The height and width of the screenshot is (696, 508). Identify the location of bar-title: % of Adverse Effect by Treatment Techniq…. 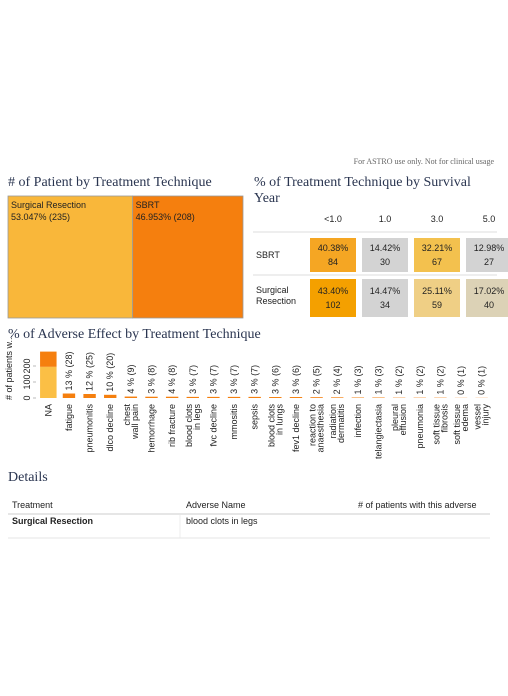
(134, 334).